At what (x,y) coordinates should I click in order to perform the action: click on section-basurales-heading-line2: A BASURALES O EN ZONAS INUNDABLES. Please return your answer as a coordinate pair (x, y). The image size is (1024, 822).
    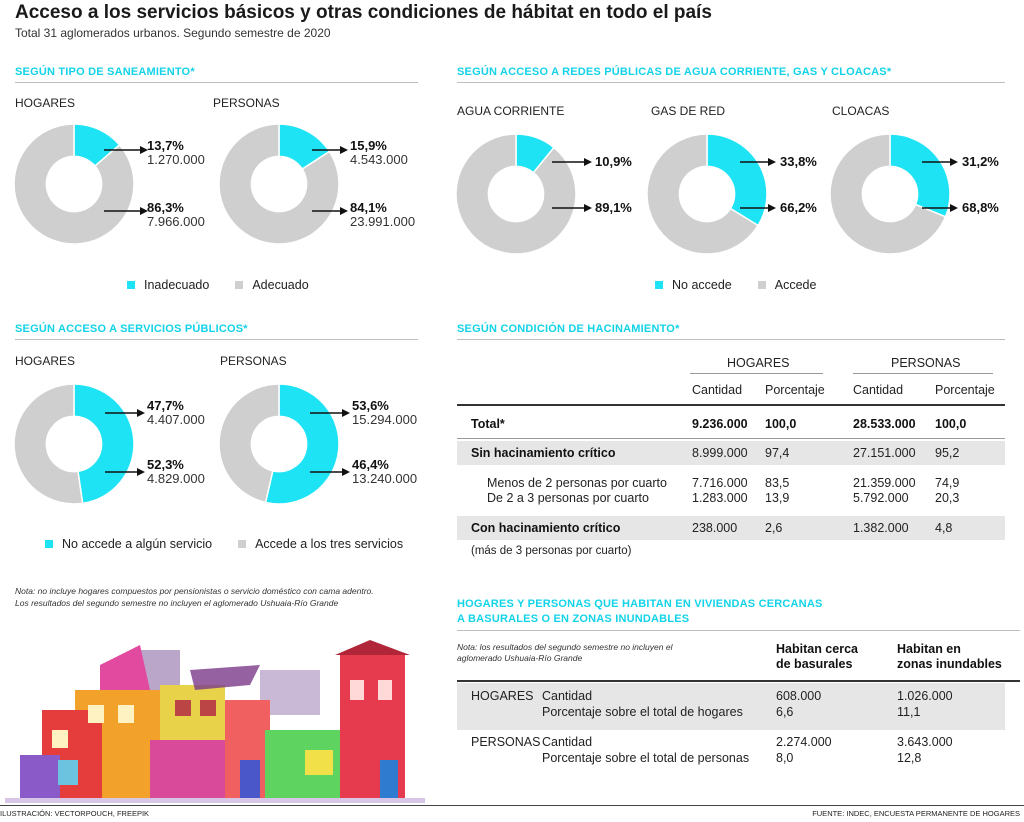
    Looking at the image, I should click on (573, 619).